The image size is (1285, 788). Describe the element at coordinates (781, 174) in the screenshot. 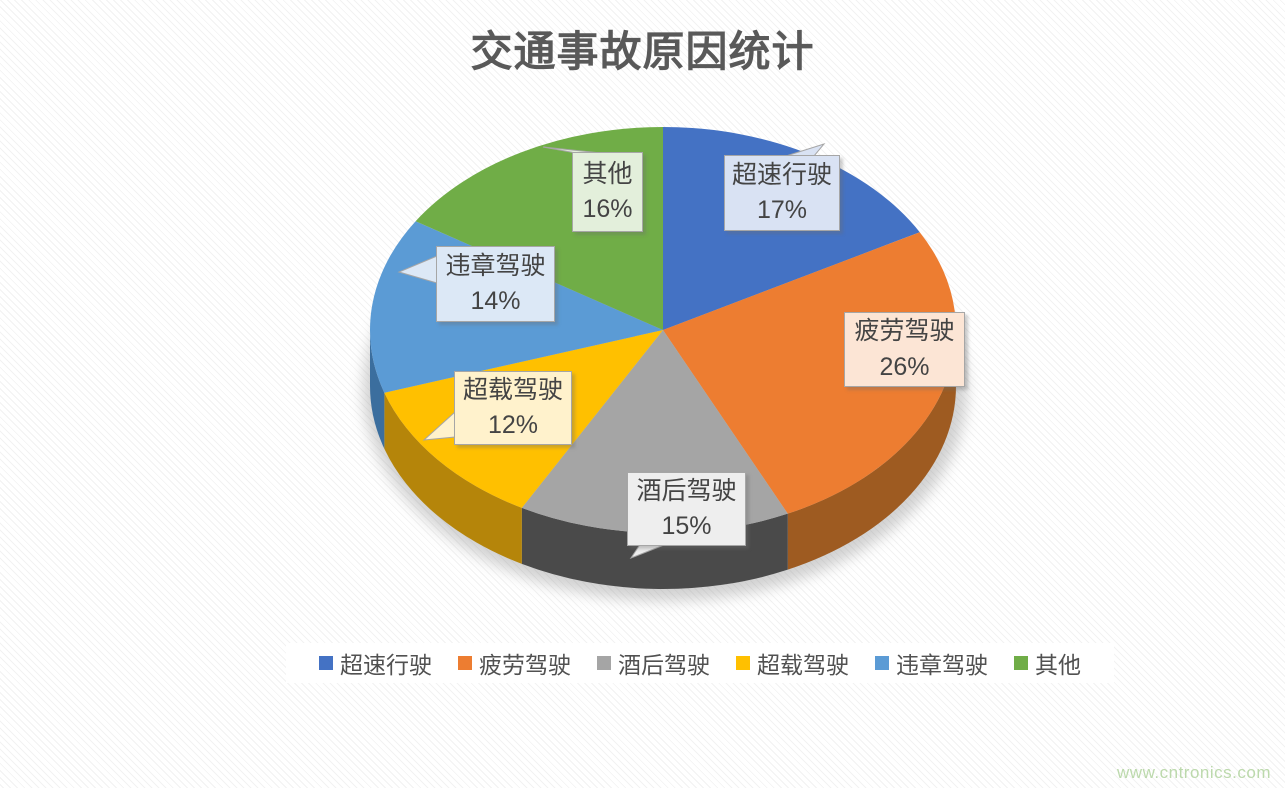

I see `callout-category: 超速行驶` at that location.